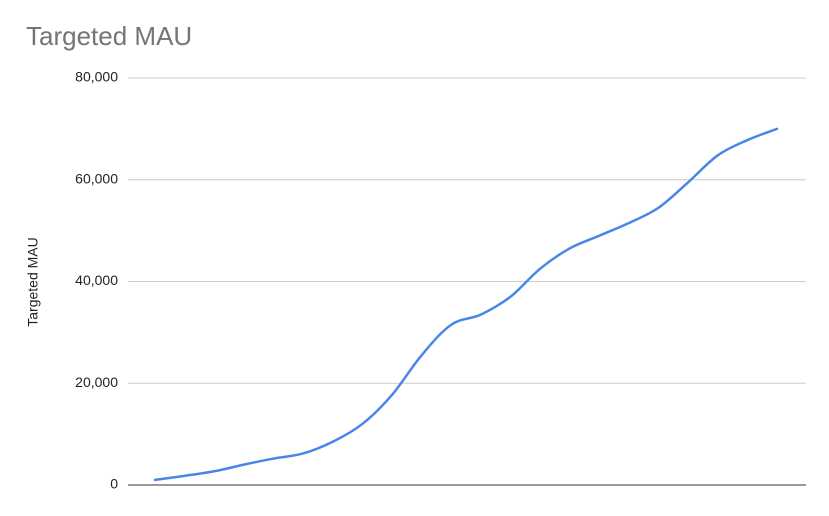  What do you see at coordinates (96, 77) in the screenshot?
I see `y-tick-label: 80,000` at bounding box center [96, 77].